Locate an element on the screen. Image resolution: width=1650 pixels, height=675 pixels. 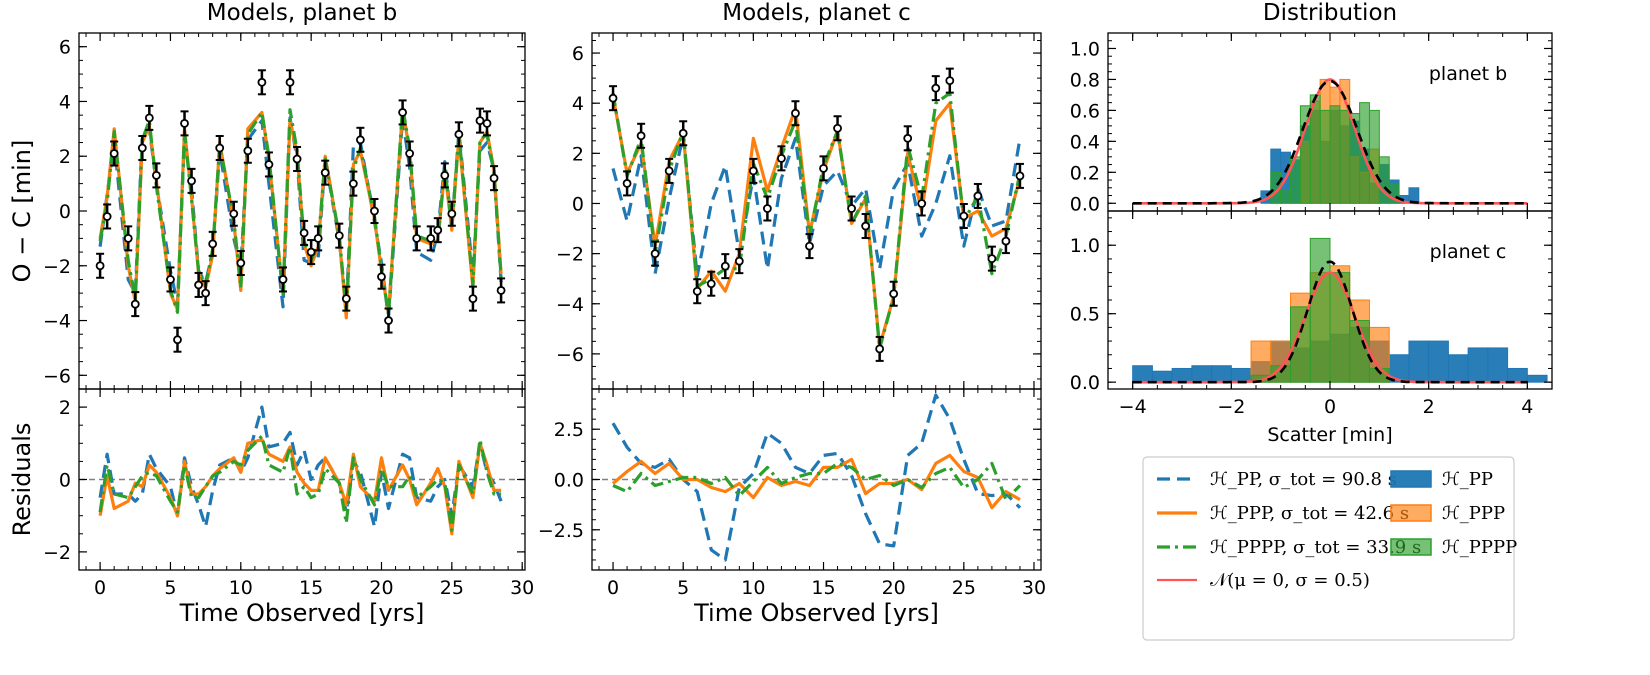
c-main-line-h-pppp is located at coordinates (816, 221).